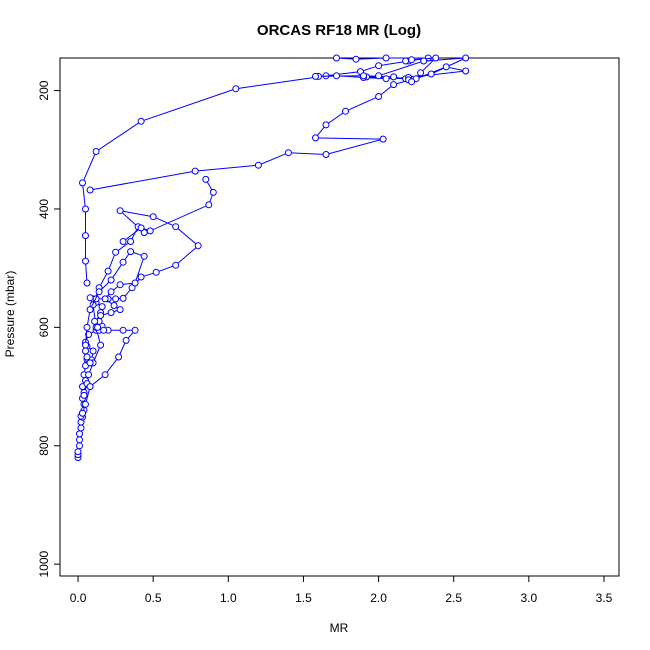 This screenshot has width=650, height=650. Describe the element at coordinates (341, 590) in the screenshot. I see `x-axis: 0.0 0.5 1.0 1.5 2.0 2.5 3.0 3.5` at that location.